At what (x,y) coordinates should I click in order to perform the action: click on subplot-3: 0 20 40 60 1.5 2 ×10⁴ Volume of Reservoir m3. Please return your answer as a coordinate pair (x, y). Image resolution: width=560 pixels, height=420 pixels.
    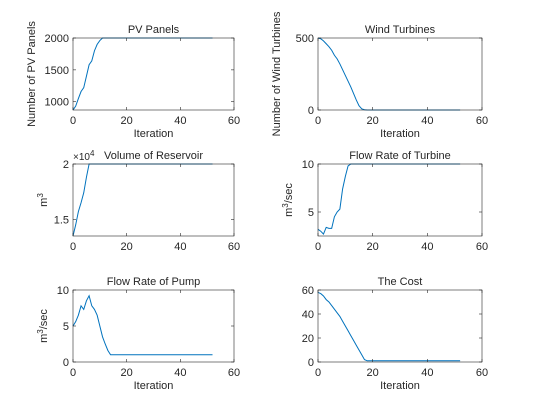
    Looking at the image, I should click on (138, 201).